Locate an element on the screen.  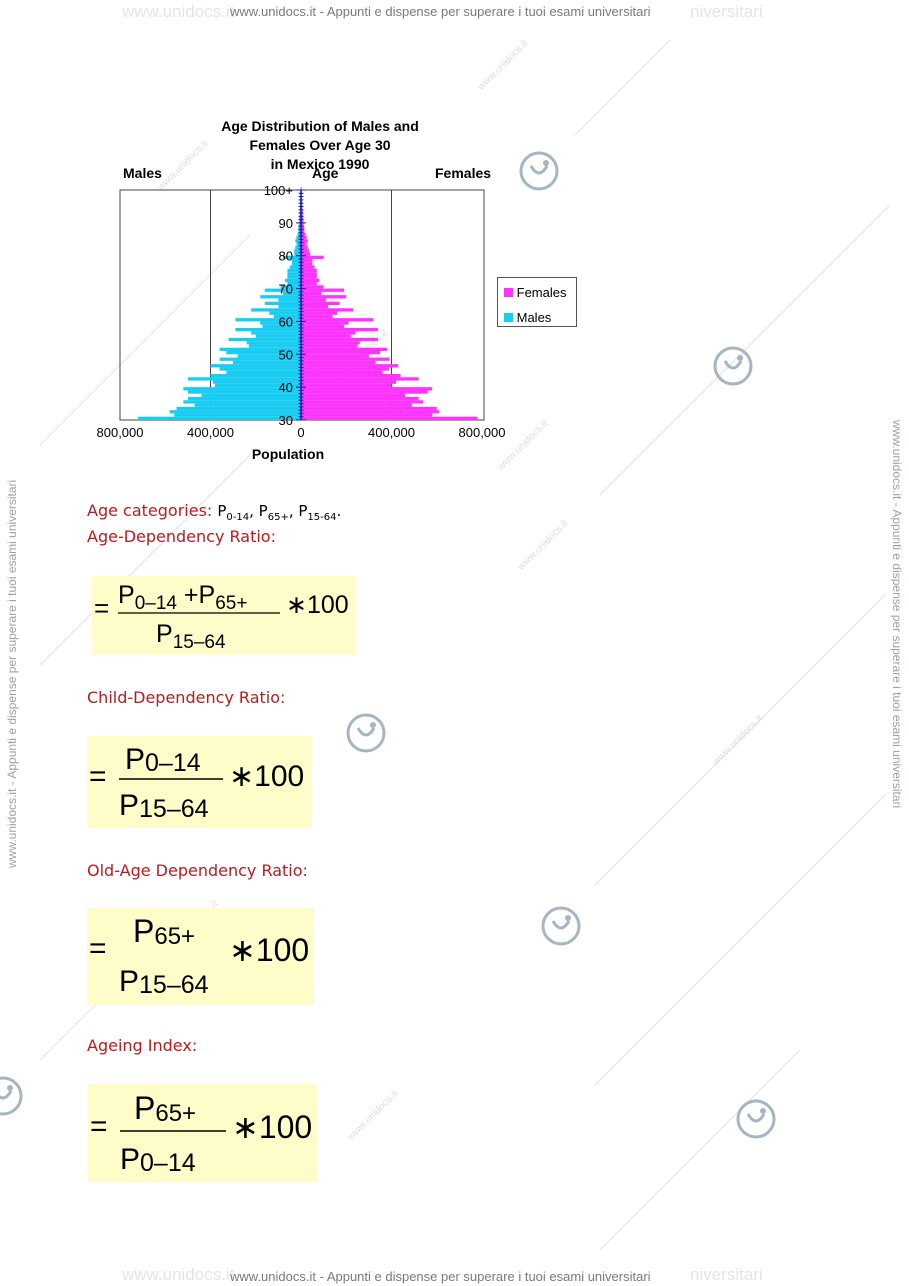
formula-numerator: P65+ is located at coordinates (164, 931).